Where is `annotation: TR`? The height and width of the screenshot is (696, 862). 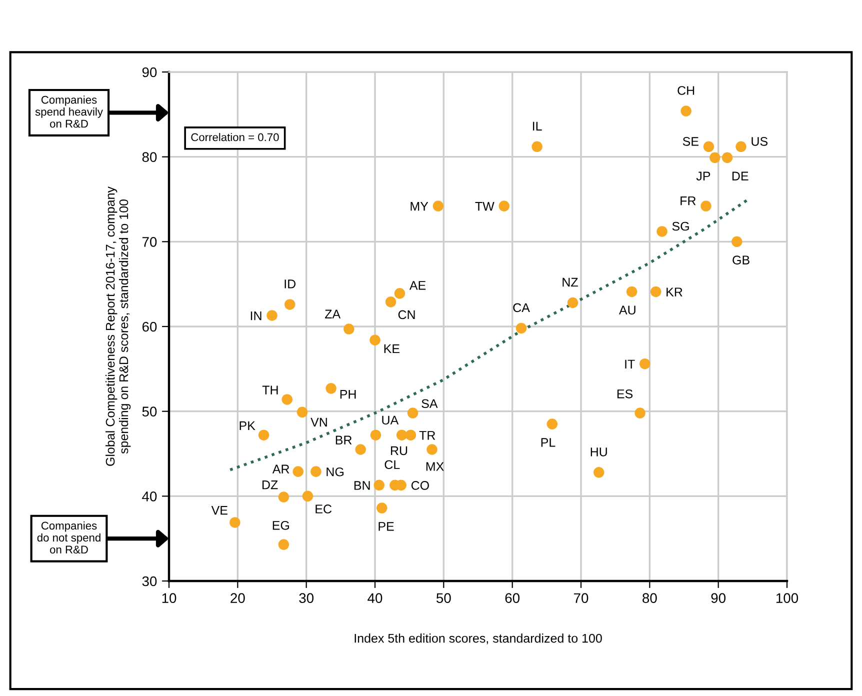 annotation: TR is located at coordinates (427, 435).